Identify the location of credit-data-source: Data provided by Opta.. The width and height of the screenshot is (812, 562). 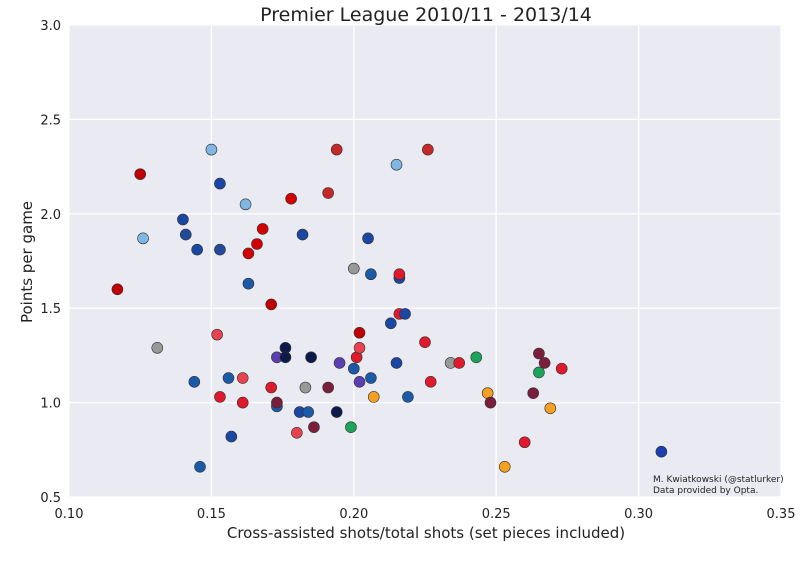
(705, 491).